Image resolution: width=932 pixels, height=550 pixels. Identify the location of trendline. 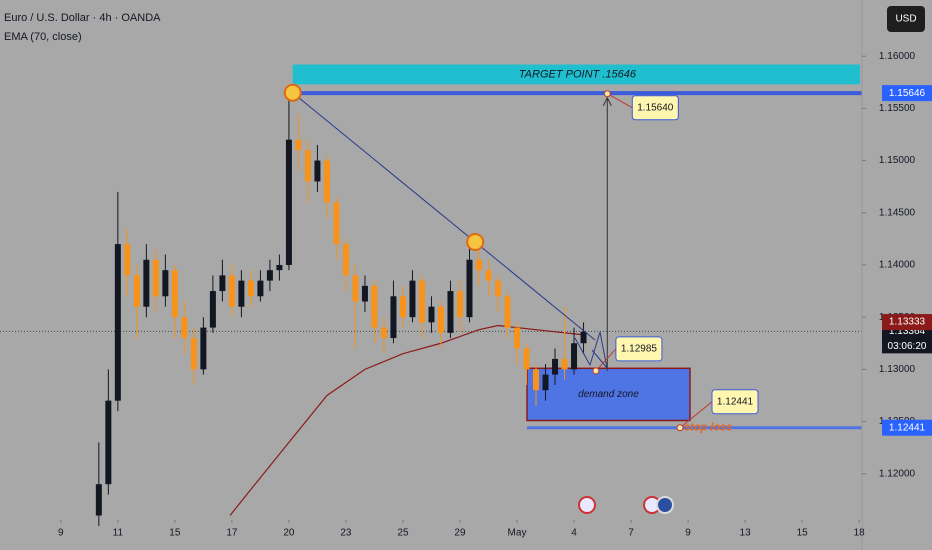
(444, 216).